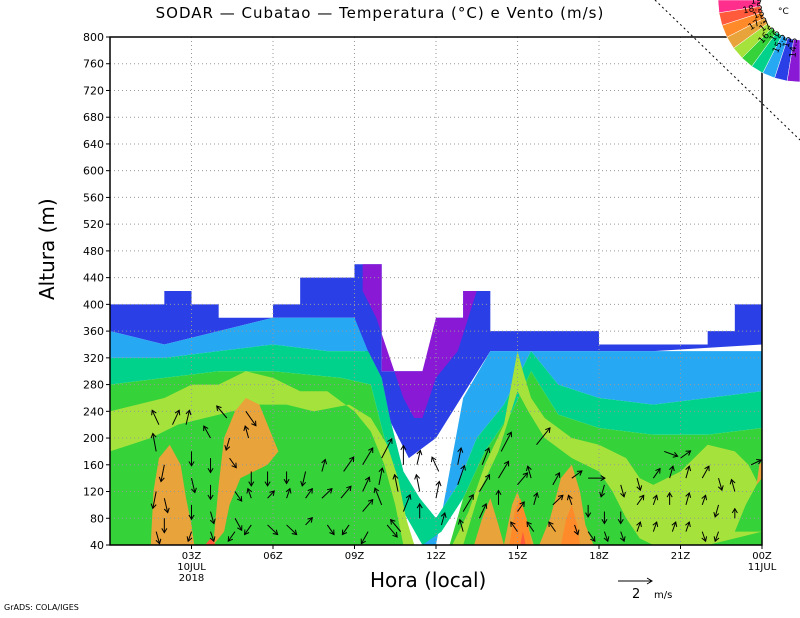 This screenshot has width=800, height=618. Describe the element at coordinates (192, 556) in the screenshot. I see `x-tick-label: 03Z` at that location.